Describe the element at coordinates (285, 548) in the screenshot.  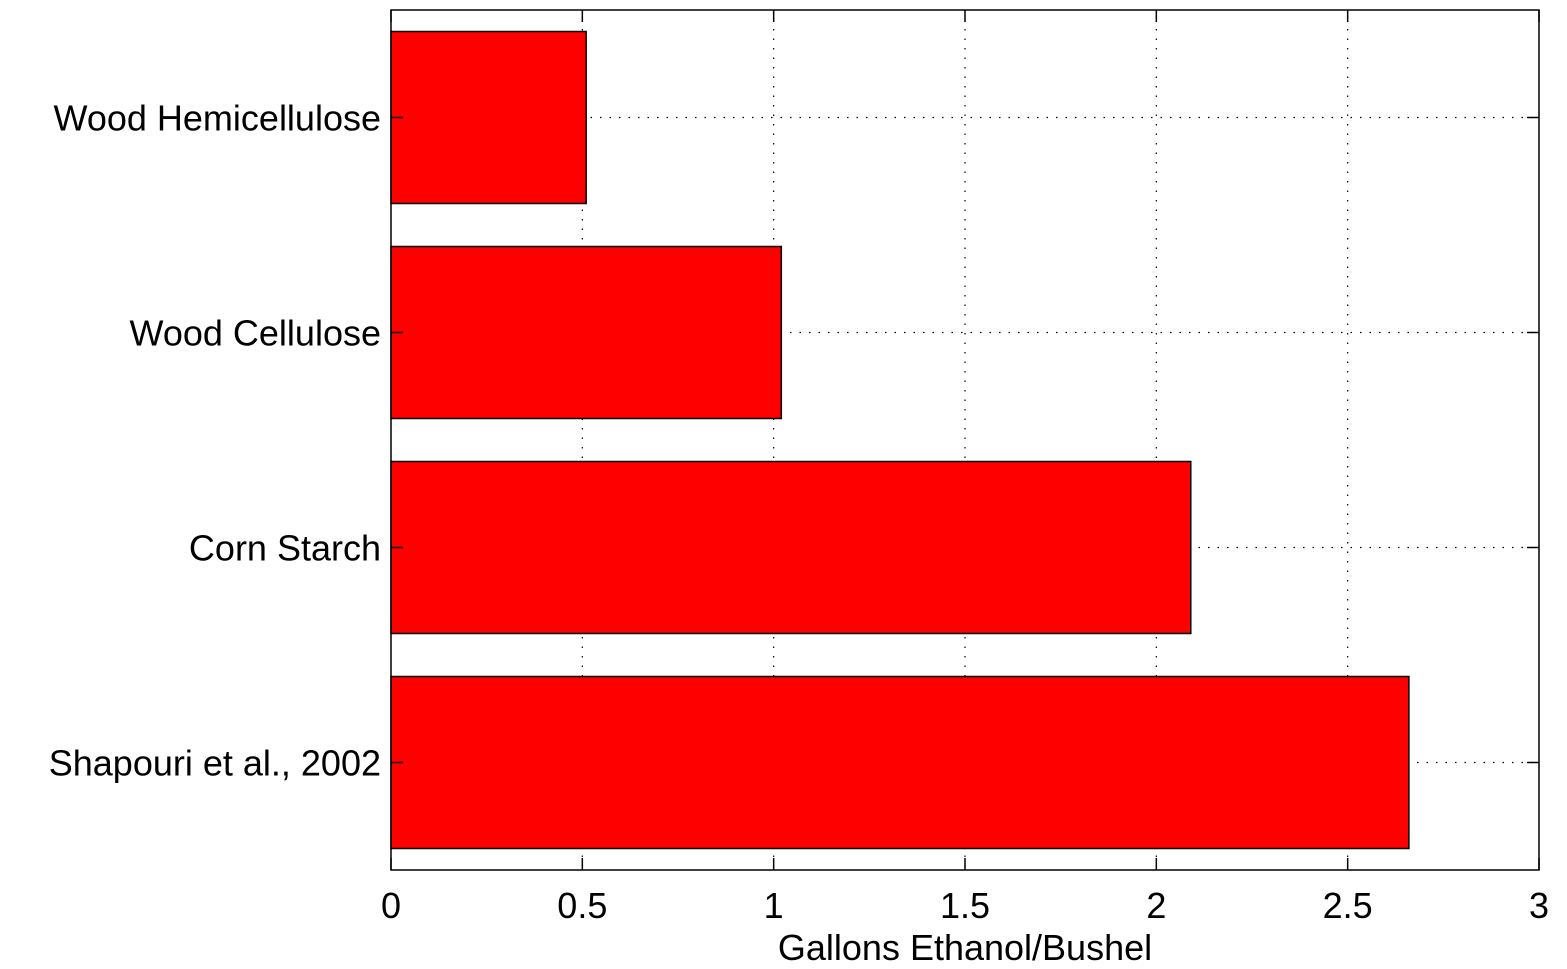
I see `category-label: Corn Starch` at that location.